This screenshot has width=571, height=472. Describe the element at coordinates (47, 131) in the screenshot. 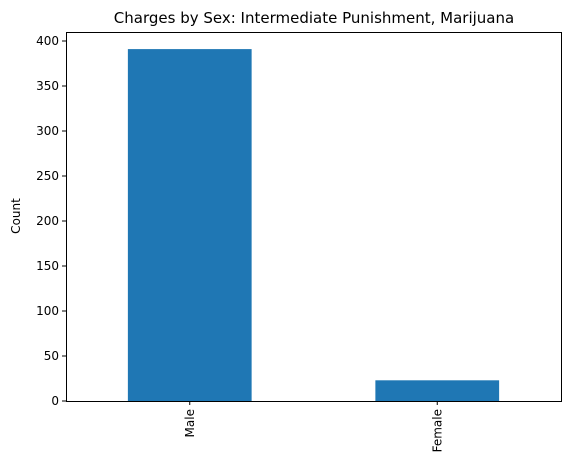

I see `y-tick-label: 300` at that location.